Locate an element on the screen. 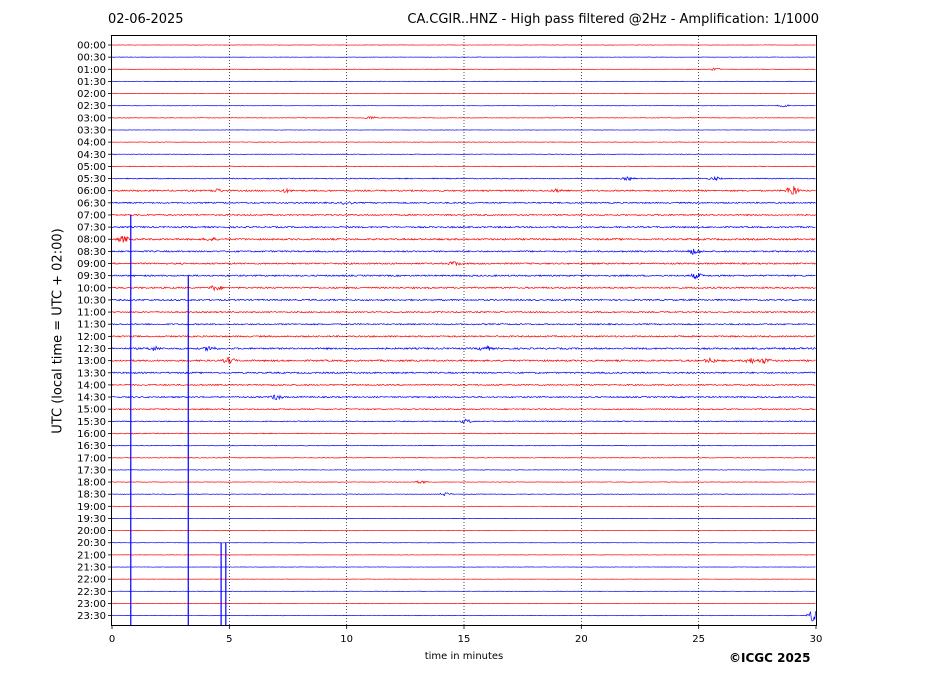  y-tick-label: 12:00 is located at coordinates (91, 337).